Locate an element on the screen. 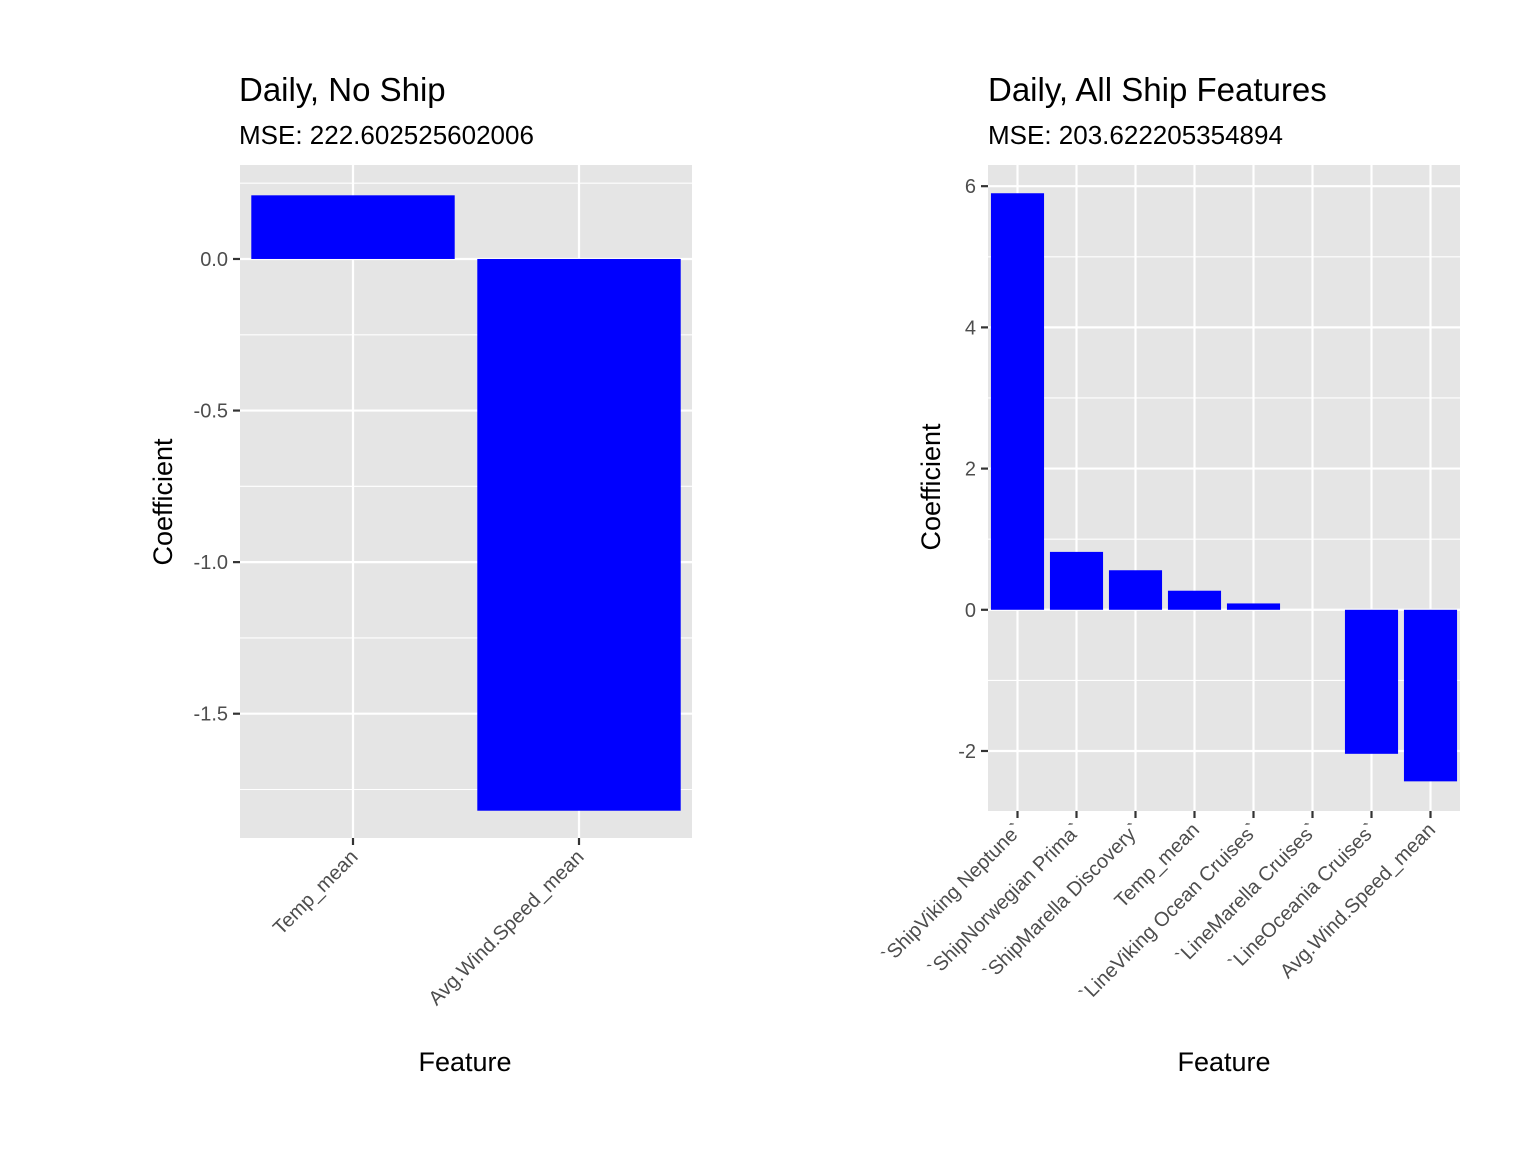 The height and width of the screenshot is (1152, 1536). x-tick-label: Temp_mean is located at coordinates (315, 892).